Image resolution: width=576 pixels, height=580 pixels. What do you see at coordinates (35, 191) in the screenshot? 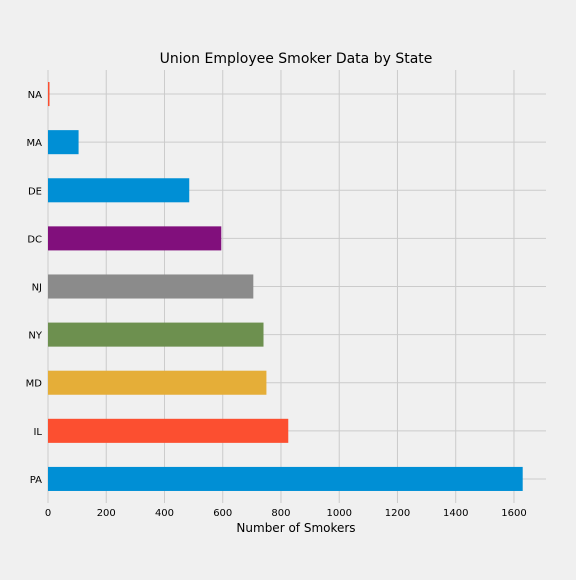
I see `y-tick-label: DE` at bounding box center [35, 191].